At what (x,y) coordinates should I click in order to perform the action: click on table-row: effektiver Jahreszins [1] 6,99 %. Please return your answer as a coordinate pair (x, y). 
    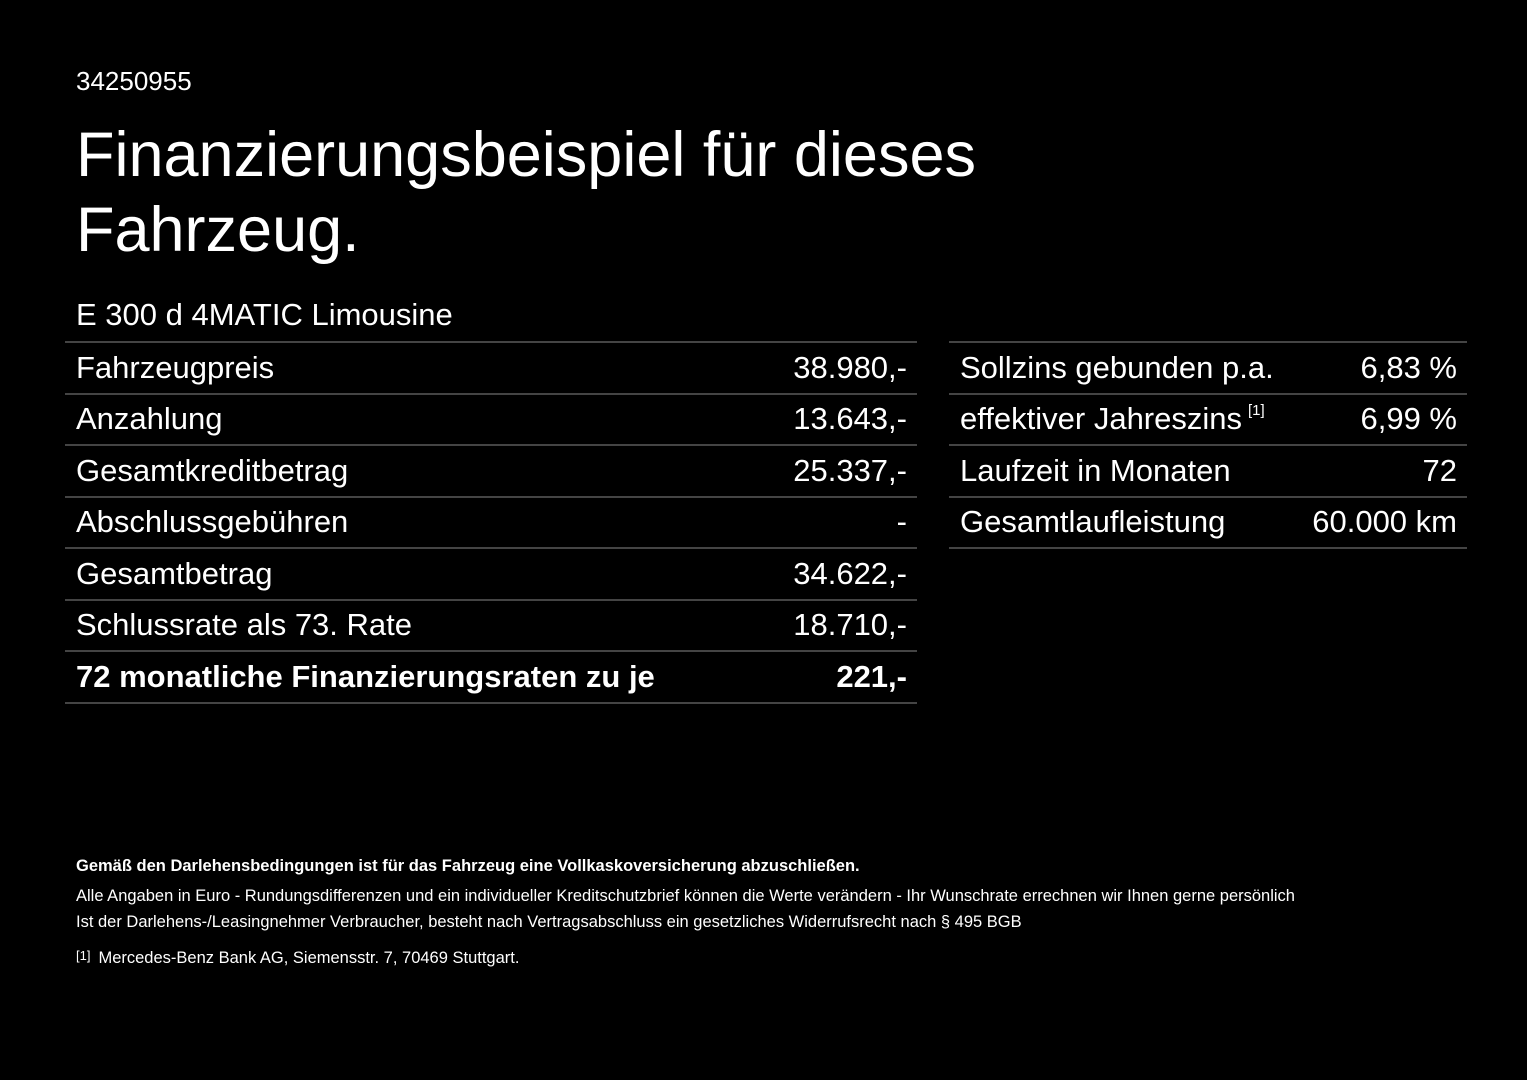
    Looking at the image, I should click on (1208, 420).